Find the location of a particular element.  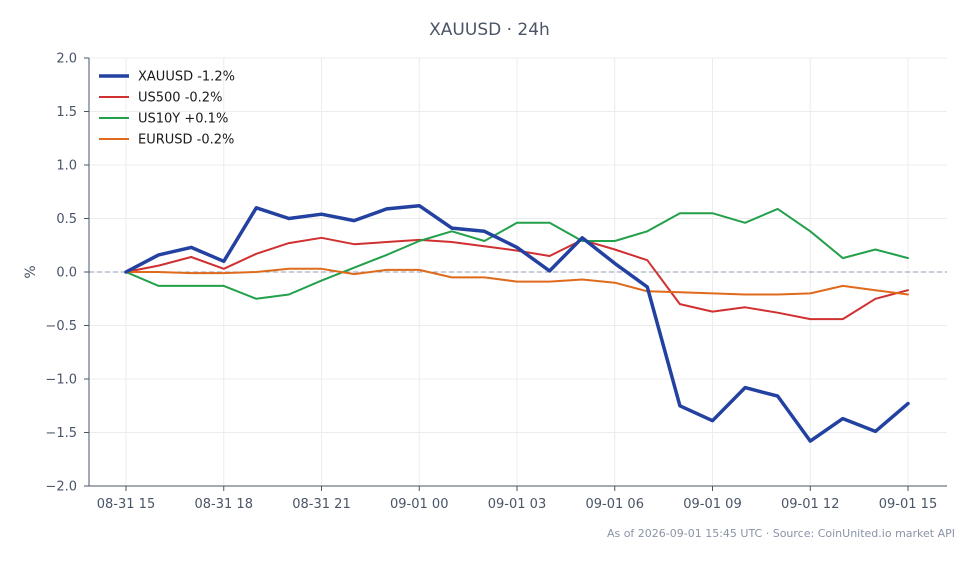

legend-label: XAUUSD -1.2% is located at coordinates (186, 77).